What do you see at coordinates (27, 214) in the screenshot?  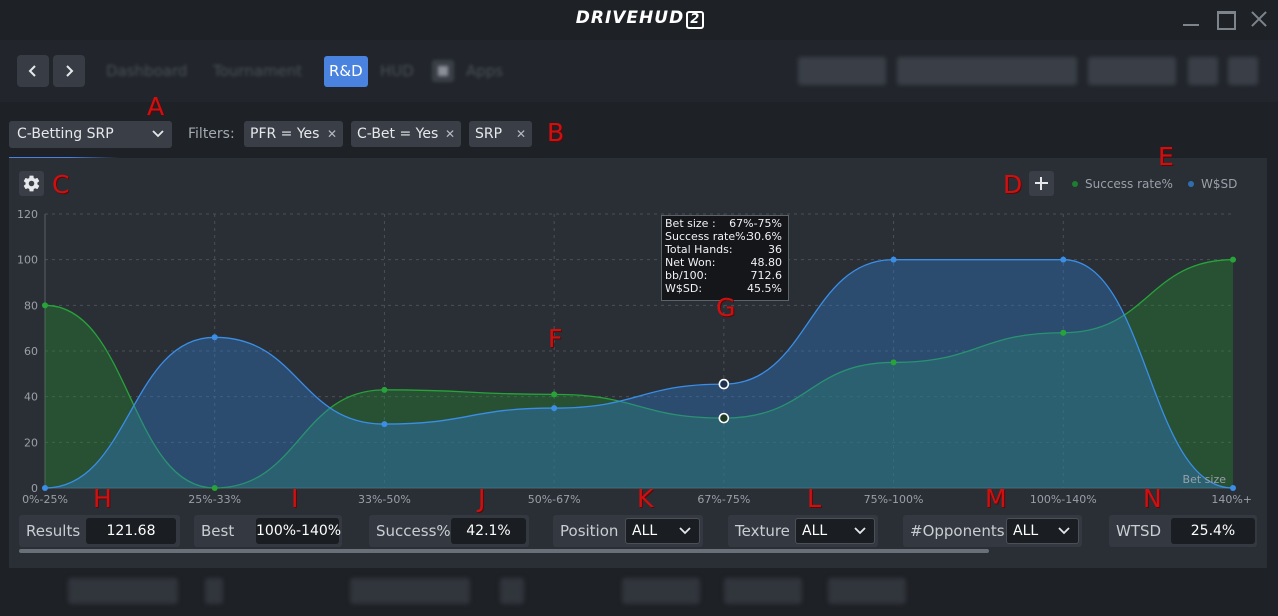 I see `y-tick-label: 120` at bounding box center [27, 214].